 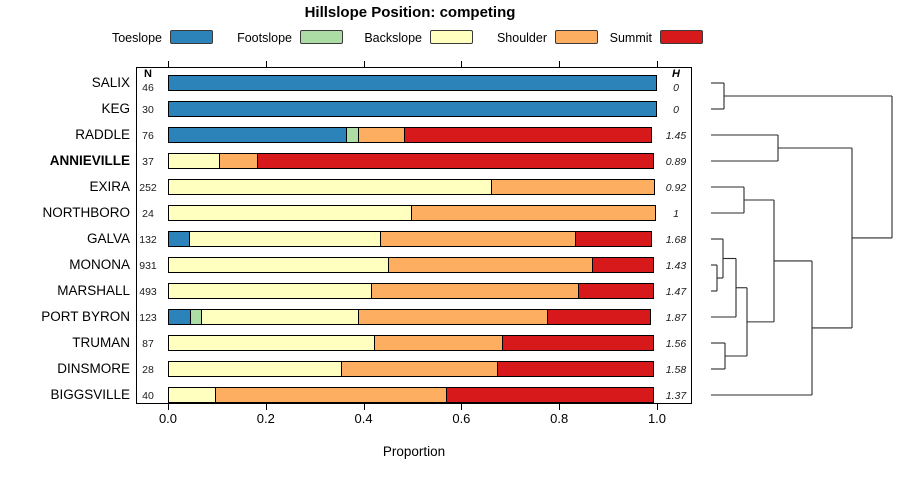 What do you see at coordinates (676, 188) in the screenshot?
I see `h-value: 0.92` at bounding box center [676, 188].